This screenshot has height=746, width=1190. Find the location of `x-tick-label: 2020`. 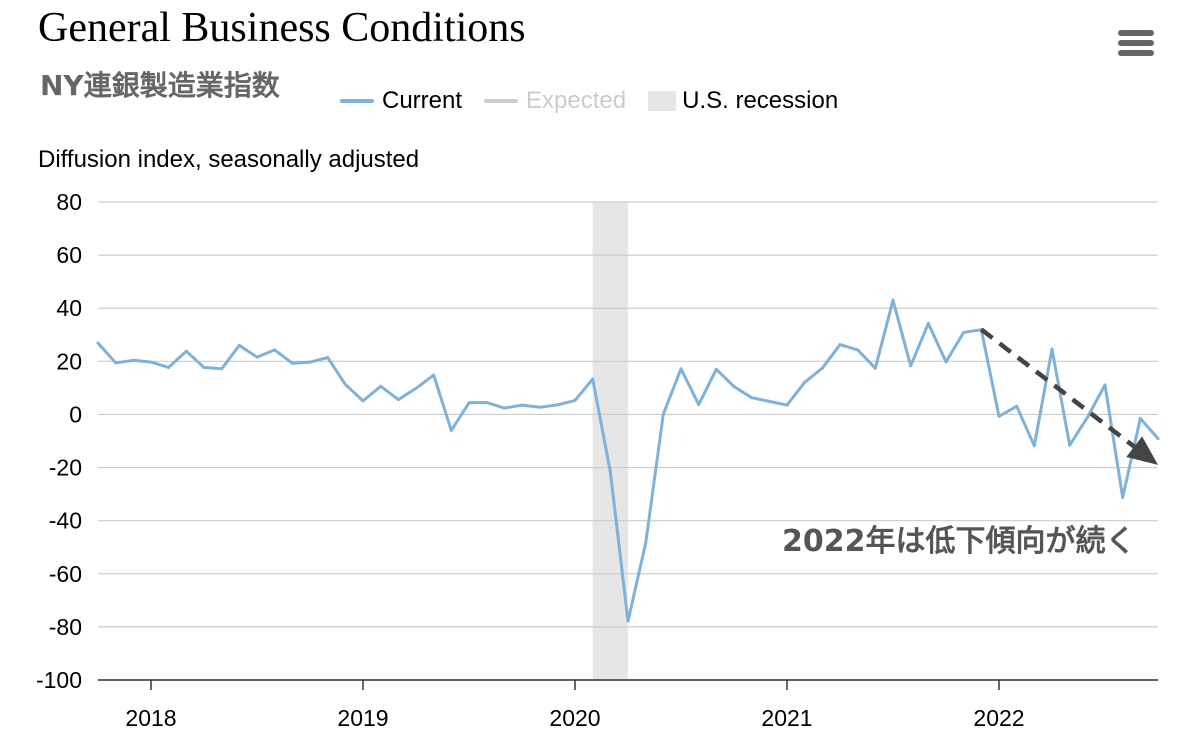

x-tick-label: 2020 is located at coordinates (574, 718).